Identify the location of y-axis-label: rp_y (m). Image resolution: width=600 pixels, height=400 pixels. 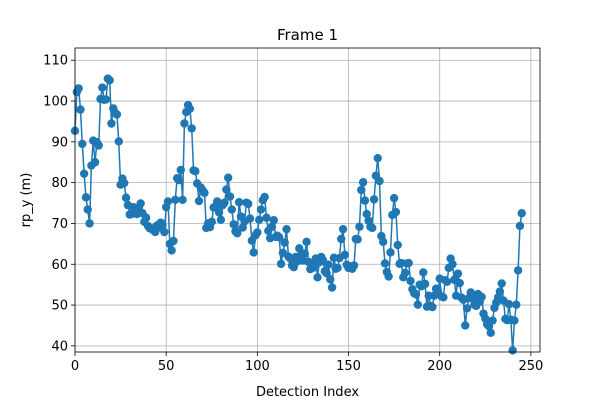
(26, 200).